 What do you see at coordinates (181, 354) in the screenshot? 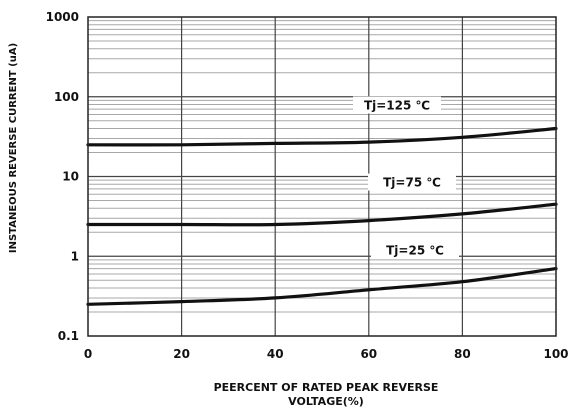
I see `x-tick-label: 20` at bounding box center [181, 354].